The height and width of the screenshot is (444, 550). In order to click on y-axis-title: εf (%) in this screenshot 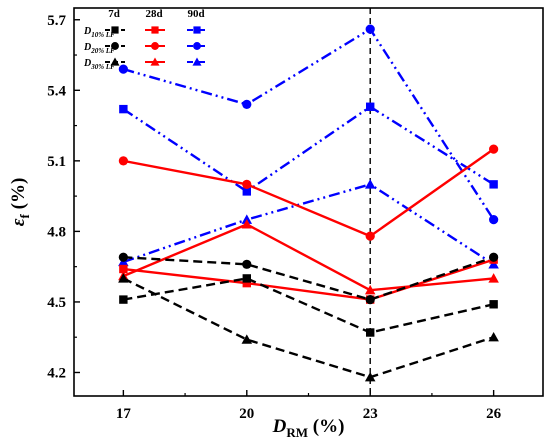, I will do `click(20, 202)`.